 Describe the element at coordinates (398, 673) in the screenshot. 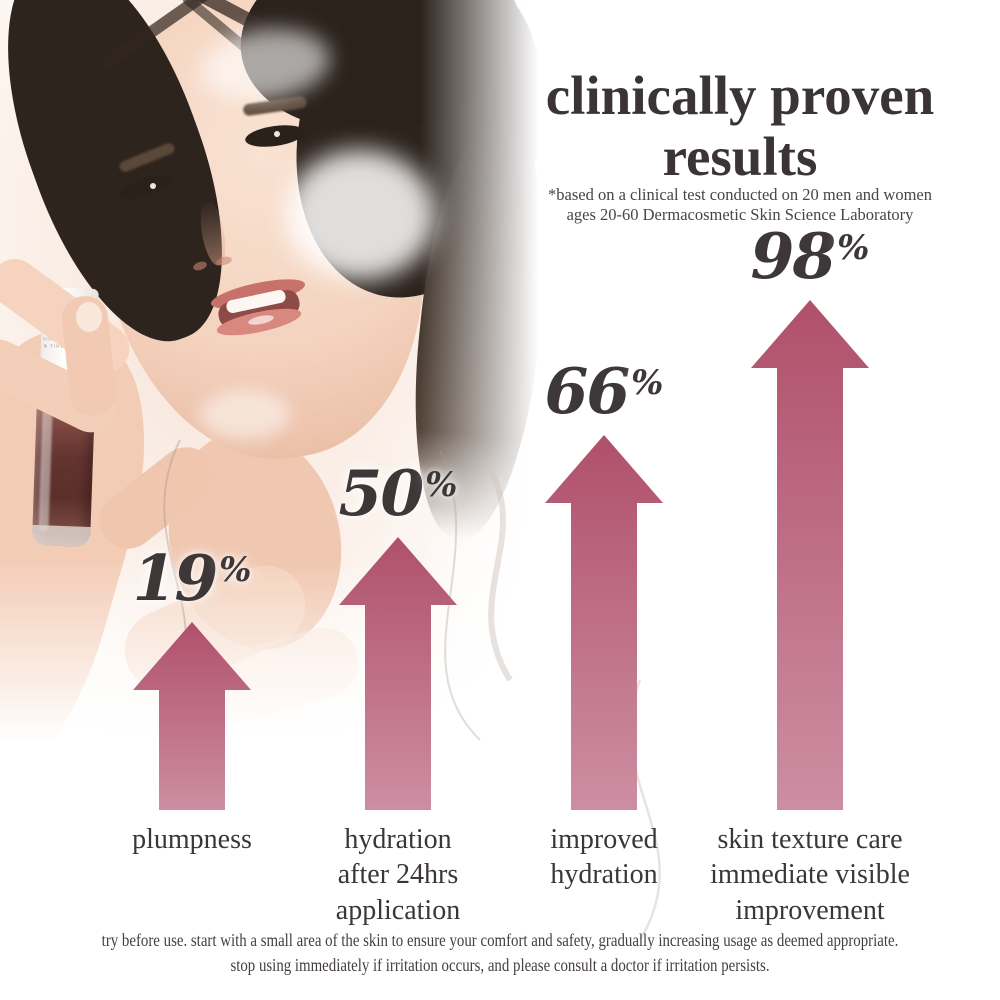

I see `arrow-hydration-24hrs` at that location.